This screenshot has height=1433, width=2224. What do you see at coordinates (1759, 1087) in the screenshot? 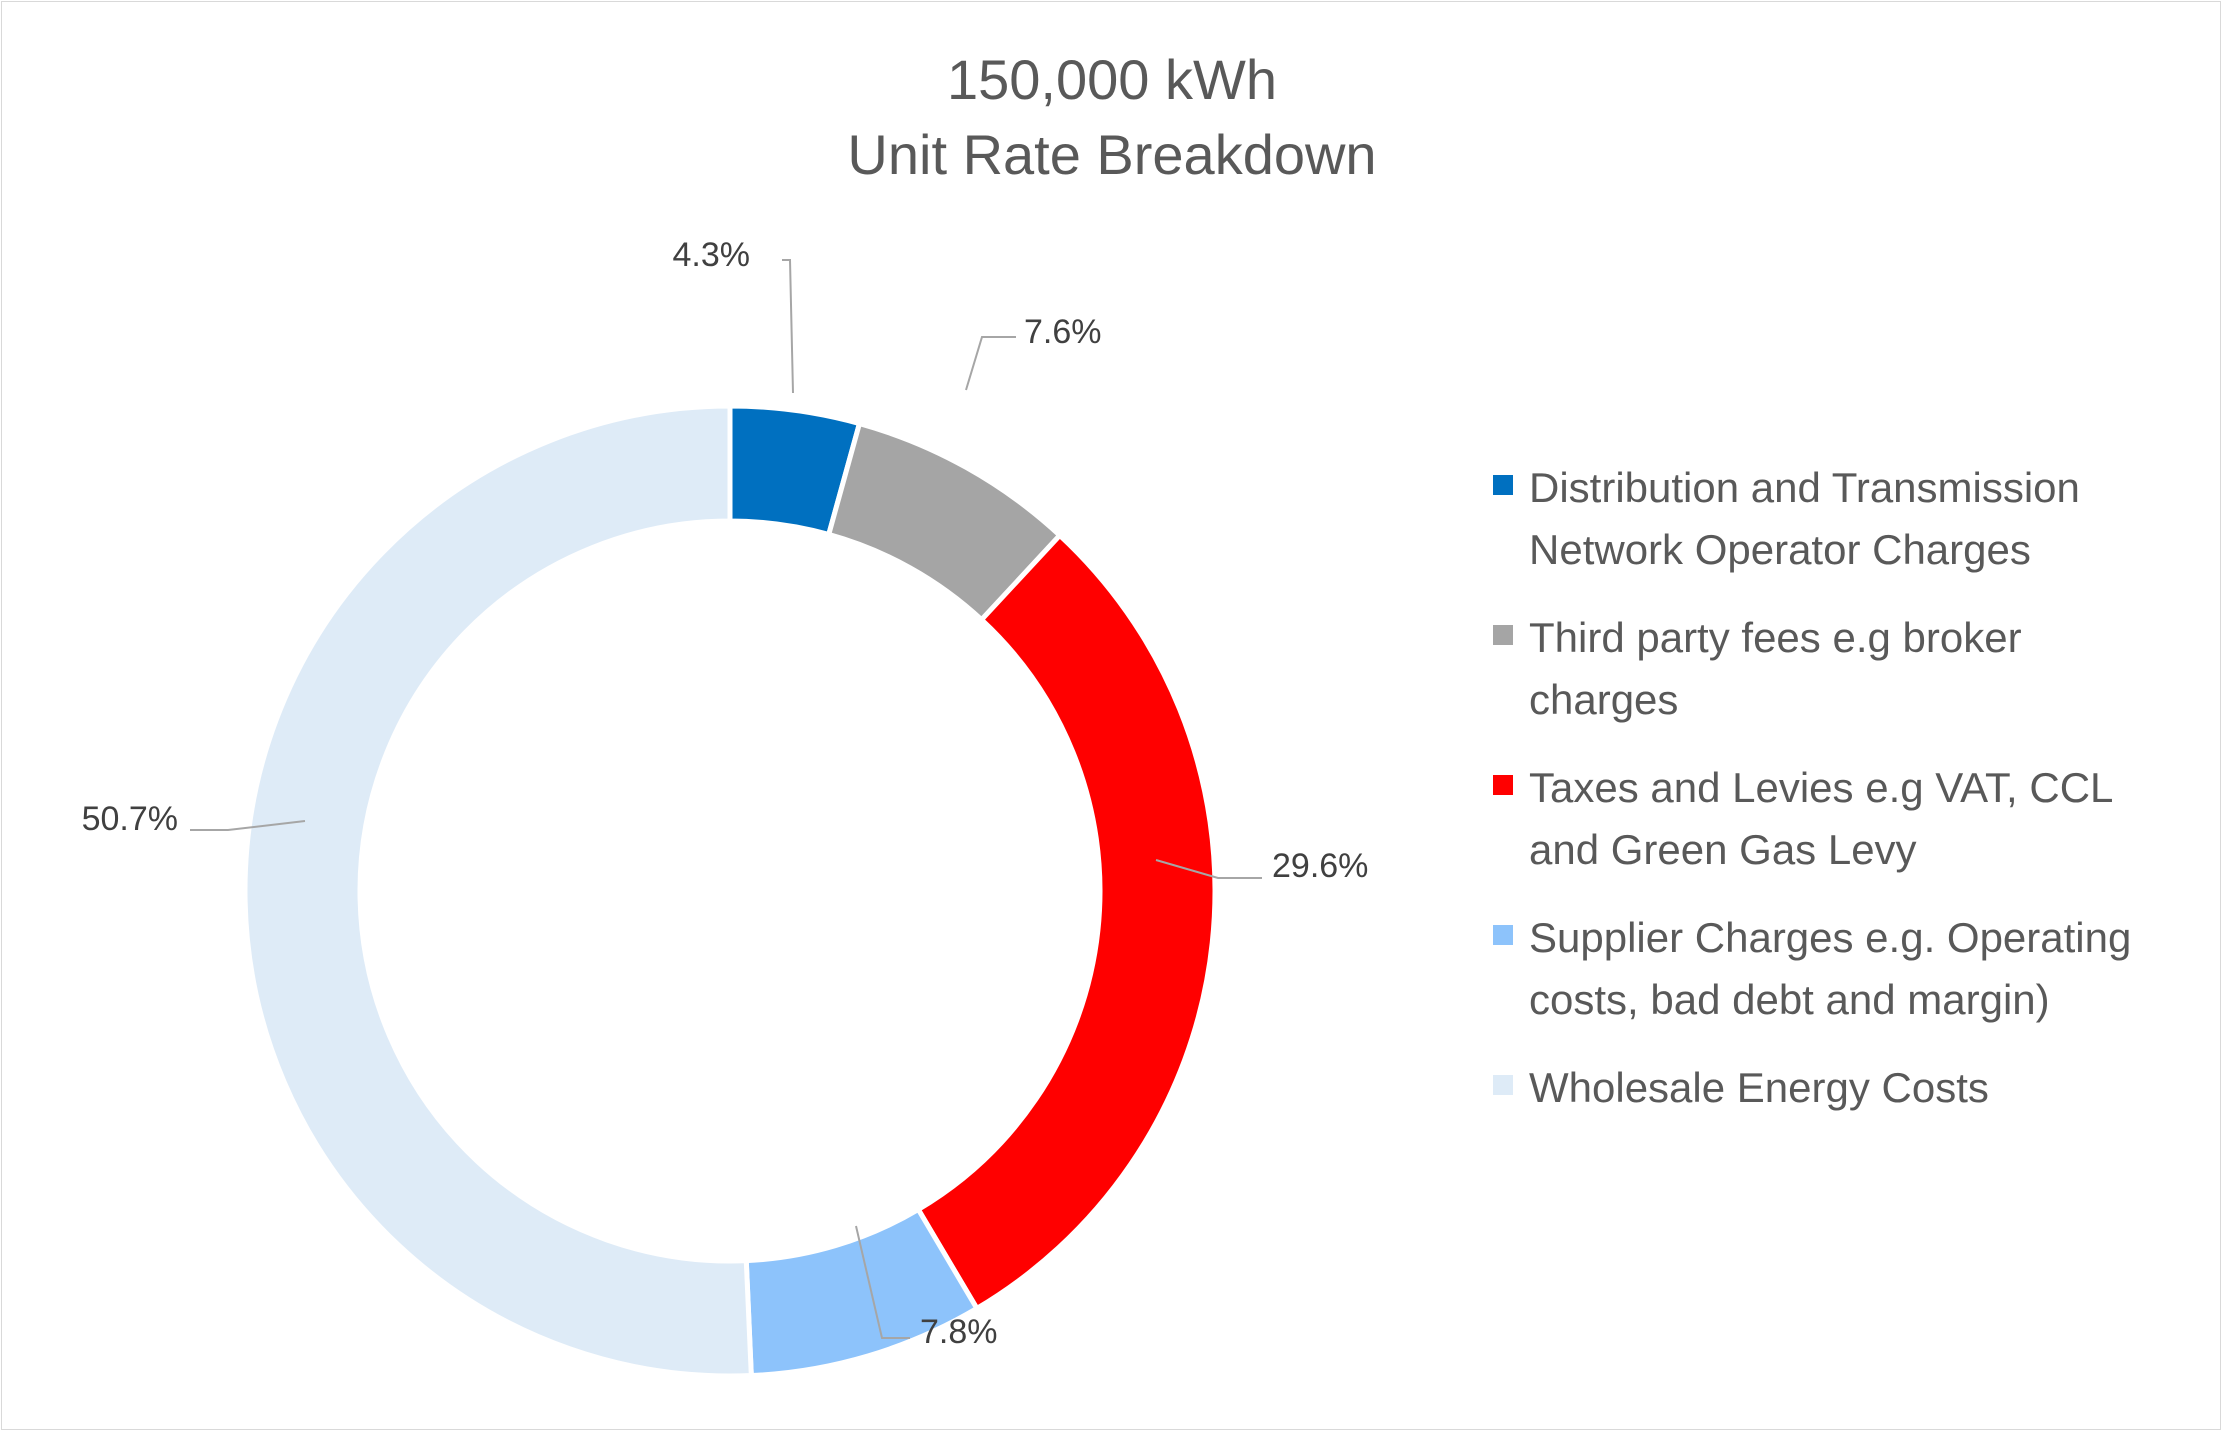
I see `legend-label: Wholesale Energy Costs` at bounding box center [1759, 1087].